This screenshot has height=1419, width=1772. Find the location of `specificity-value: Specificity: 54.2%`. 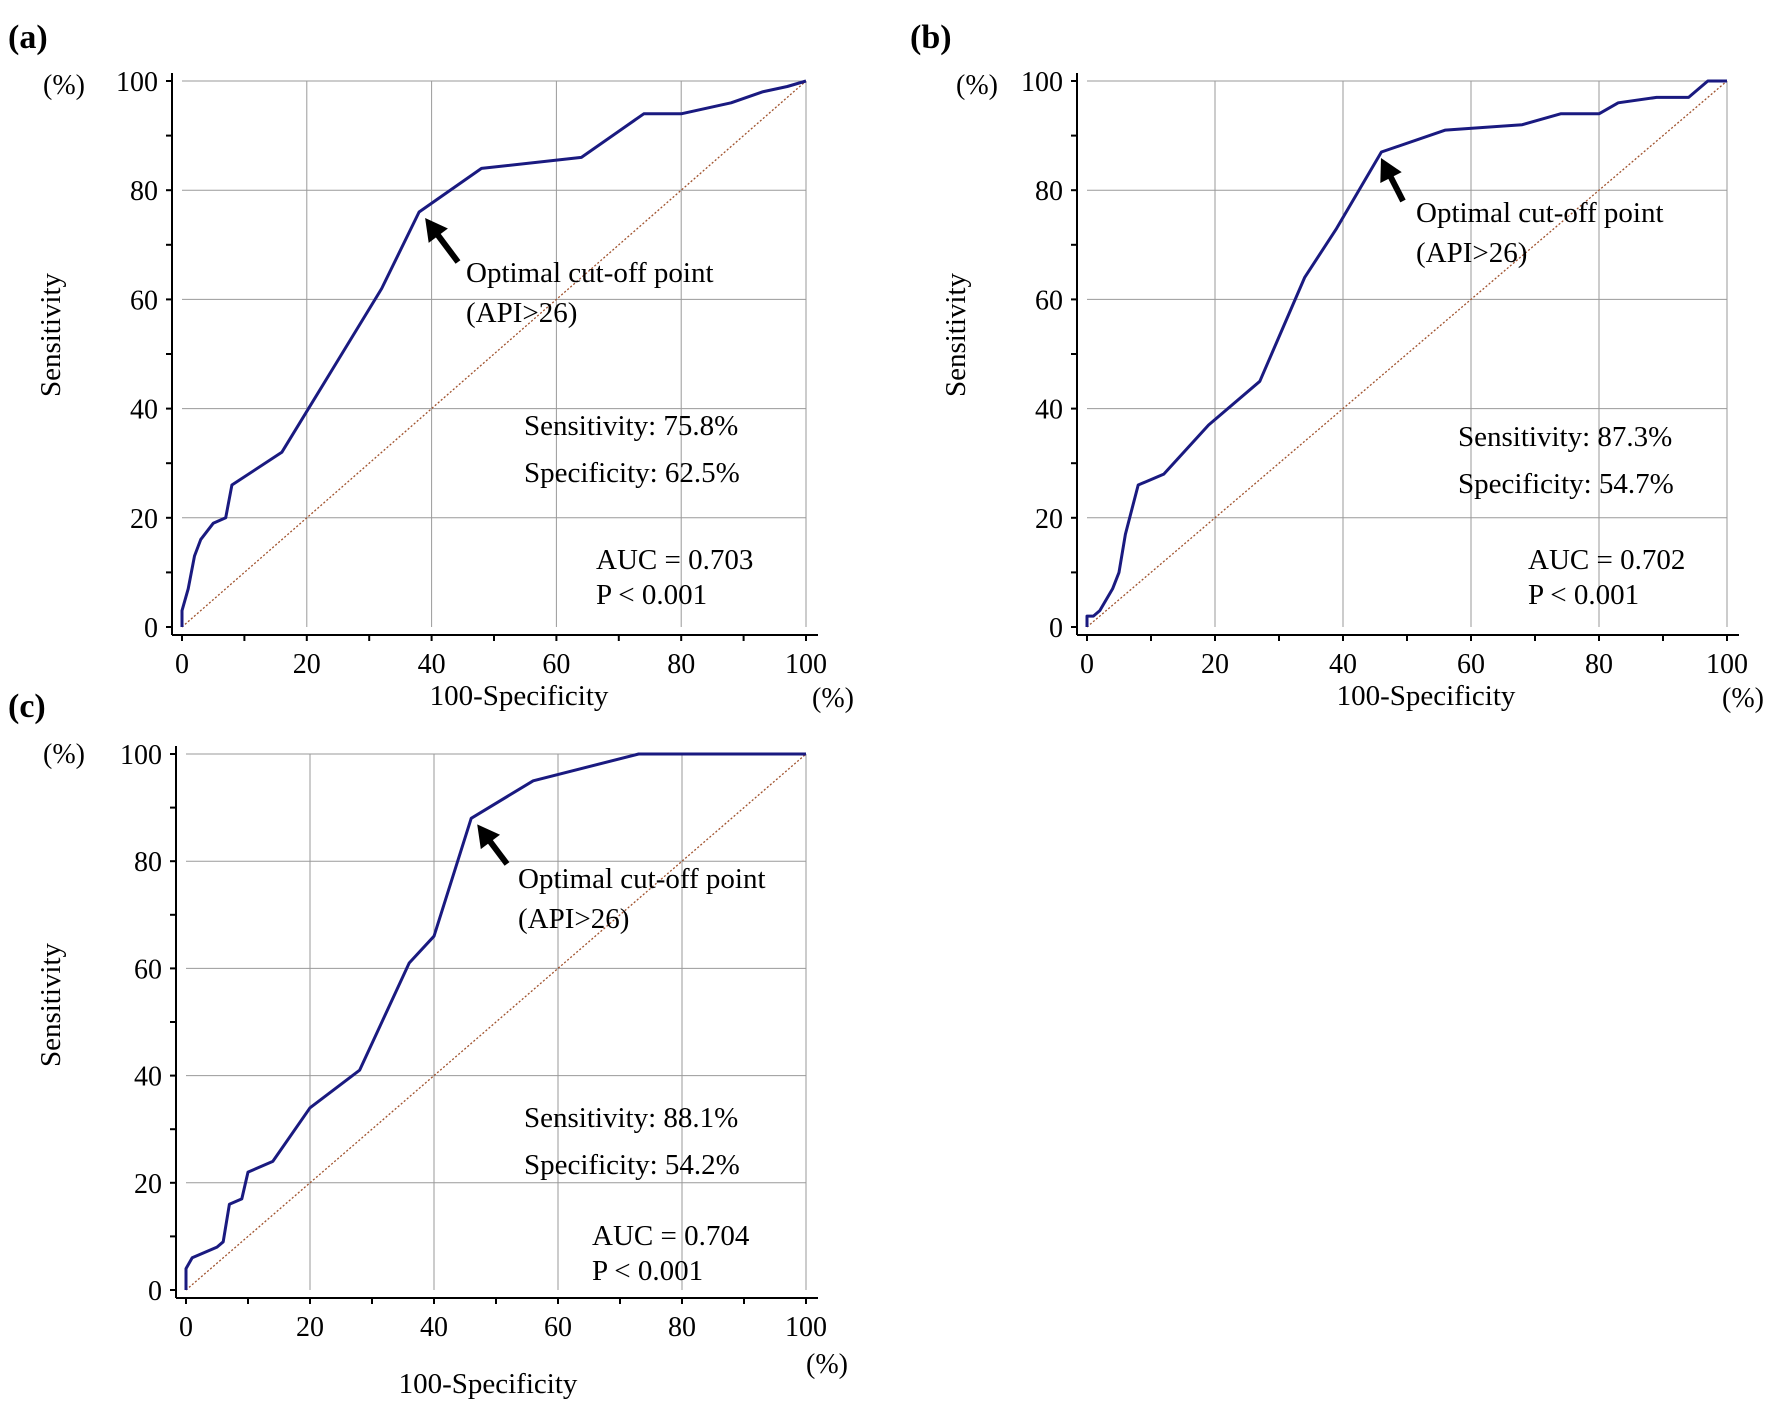

specificity-value: Specificity: 54.2% is located at coordinates (632, 1165).